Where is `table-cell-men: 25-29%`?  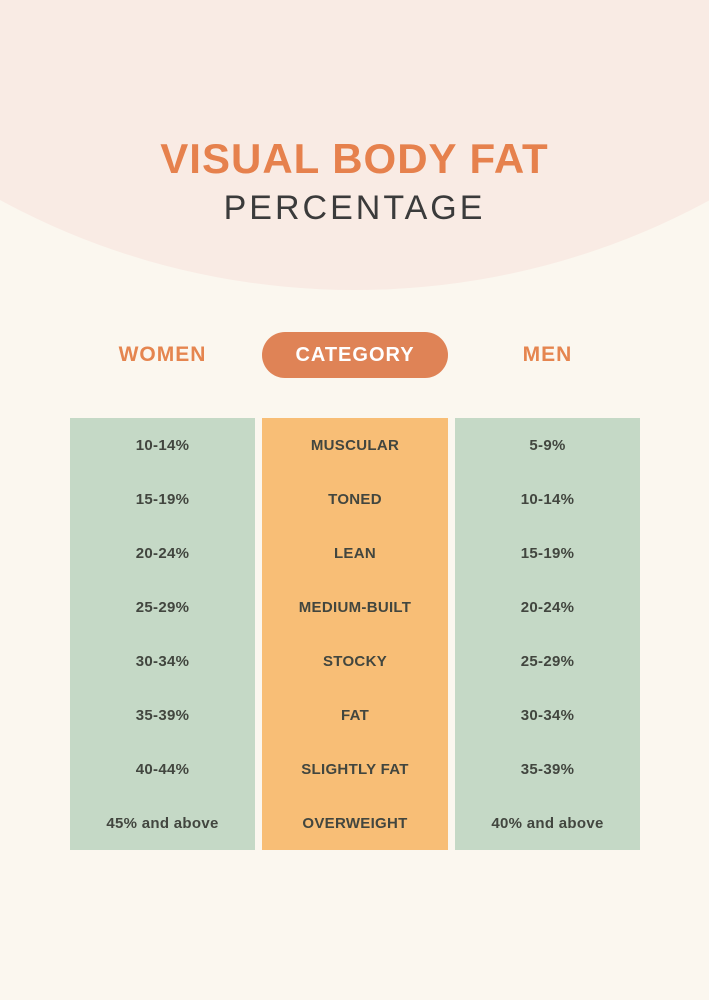 table-cell-men: 25-29% is located at coordinates (547, 661).